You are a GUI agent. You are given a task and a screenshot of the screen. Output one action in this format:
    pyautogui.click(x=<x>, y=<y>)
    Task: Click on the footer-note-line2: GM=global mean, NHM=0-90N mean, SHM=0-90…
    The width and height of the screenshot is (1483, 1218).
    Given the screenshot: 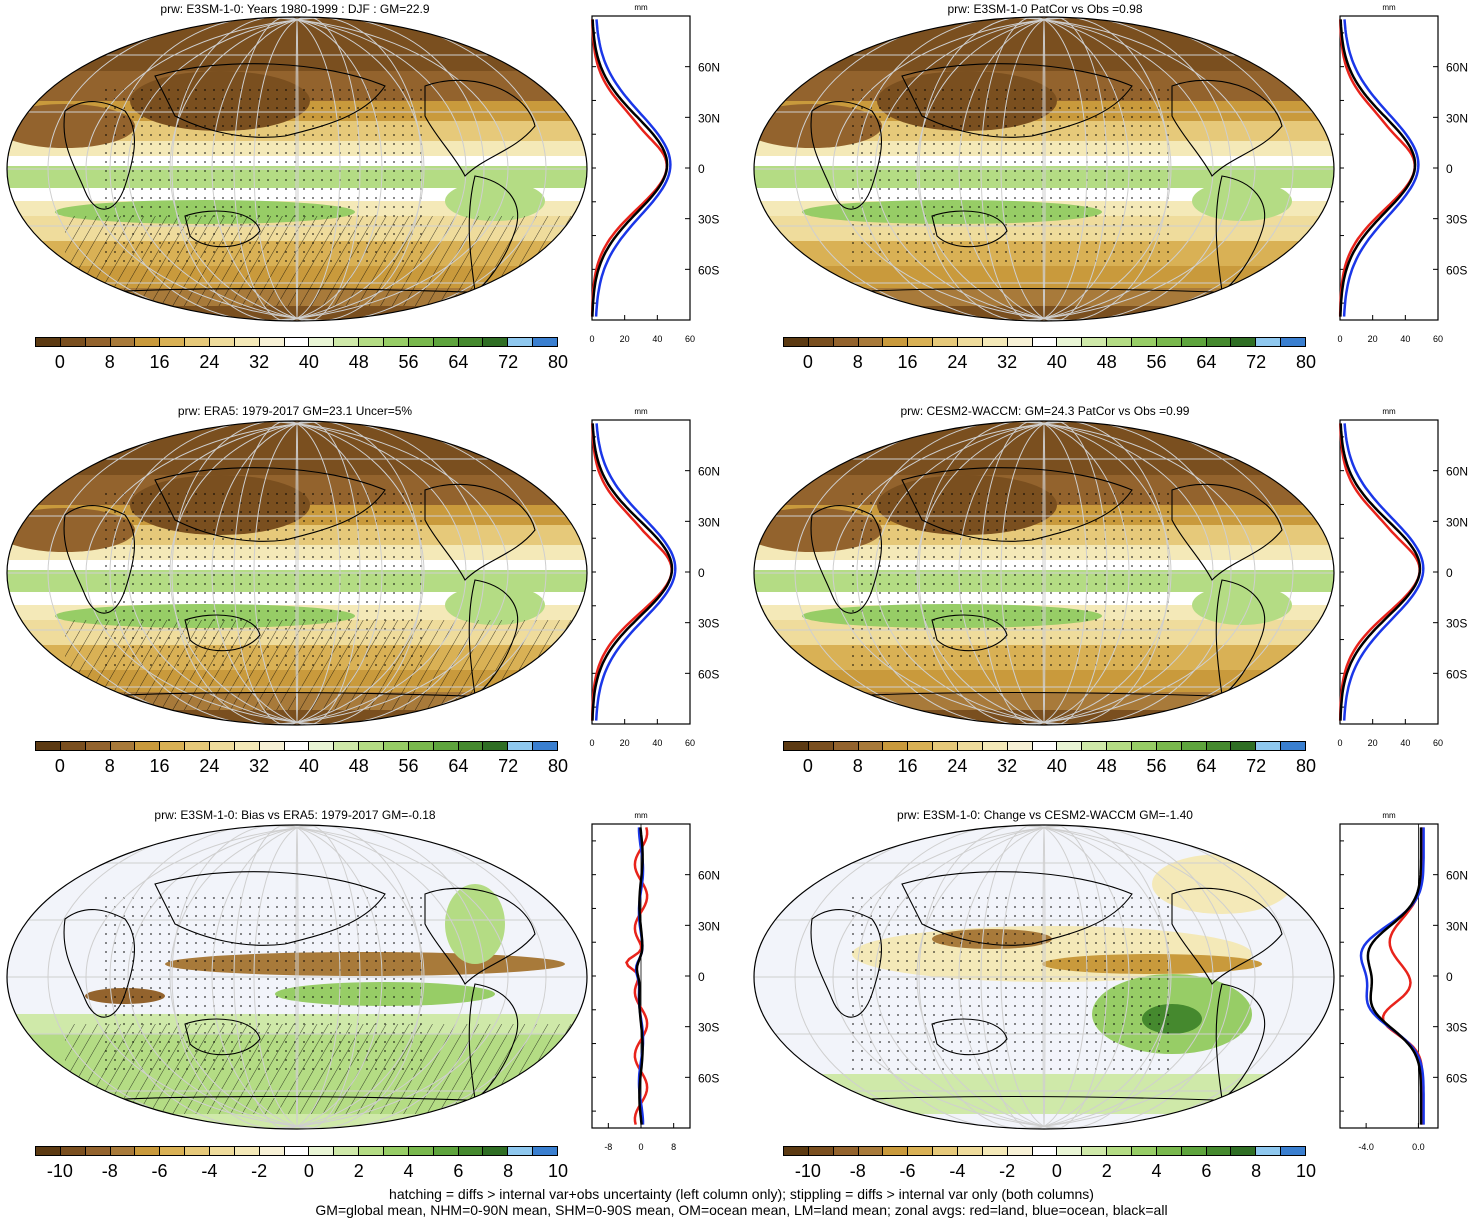 What is the action you would take?
    pyautogui.click(x=741, y=1210)
    